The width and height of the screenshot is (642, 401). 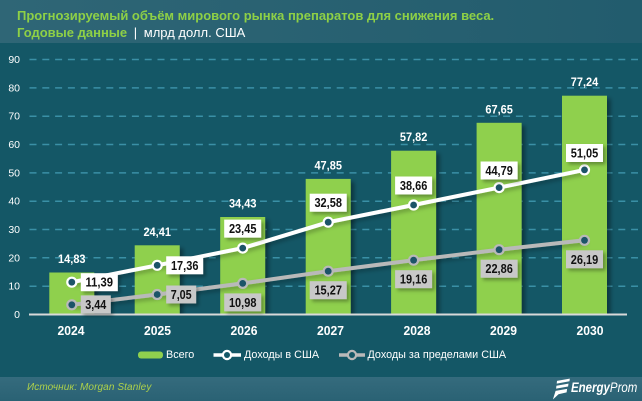 What do you see at coordinates (243, 228) in the screenshot?
I see `svg-text: 23,45` at bounding box center [243, 228].